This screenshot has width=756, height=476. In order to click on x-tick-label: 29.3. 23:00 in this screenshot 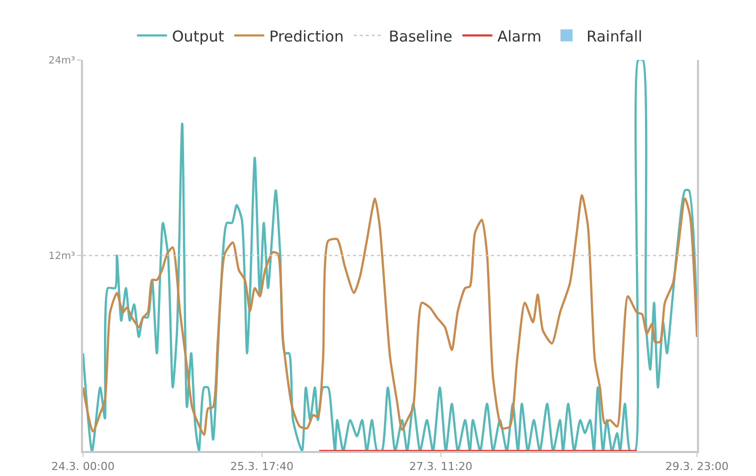, I will do `click(697, 467)`.